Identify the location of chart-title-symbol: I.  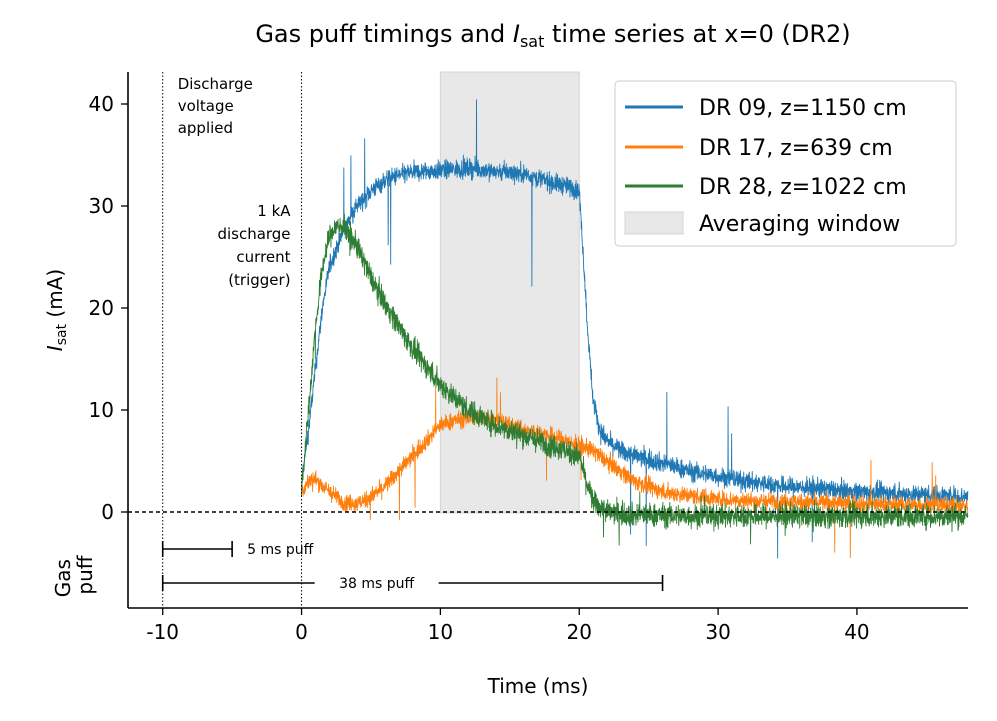
(516, 34).